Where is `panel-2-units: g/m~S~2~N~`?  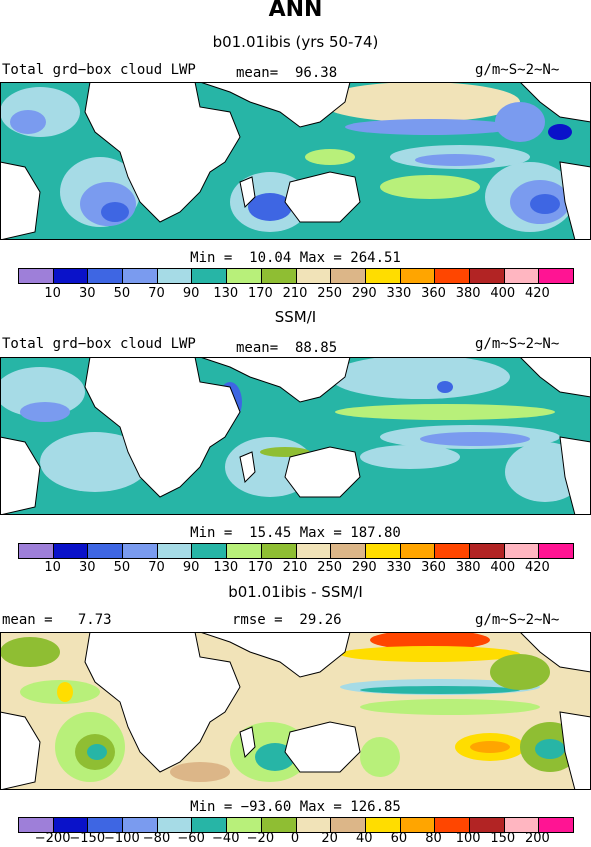 panel-2-units: g/m~S~2~N~ is located at coordinates (517, 344).